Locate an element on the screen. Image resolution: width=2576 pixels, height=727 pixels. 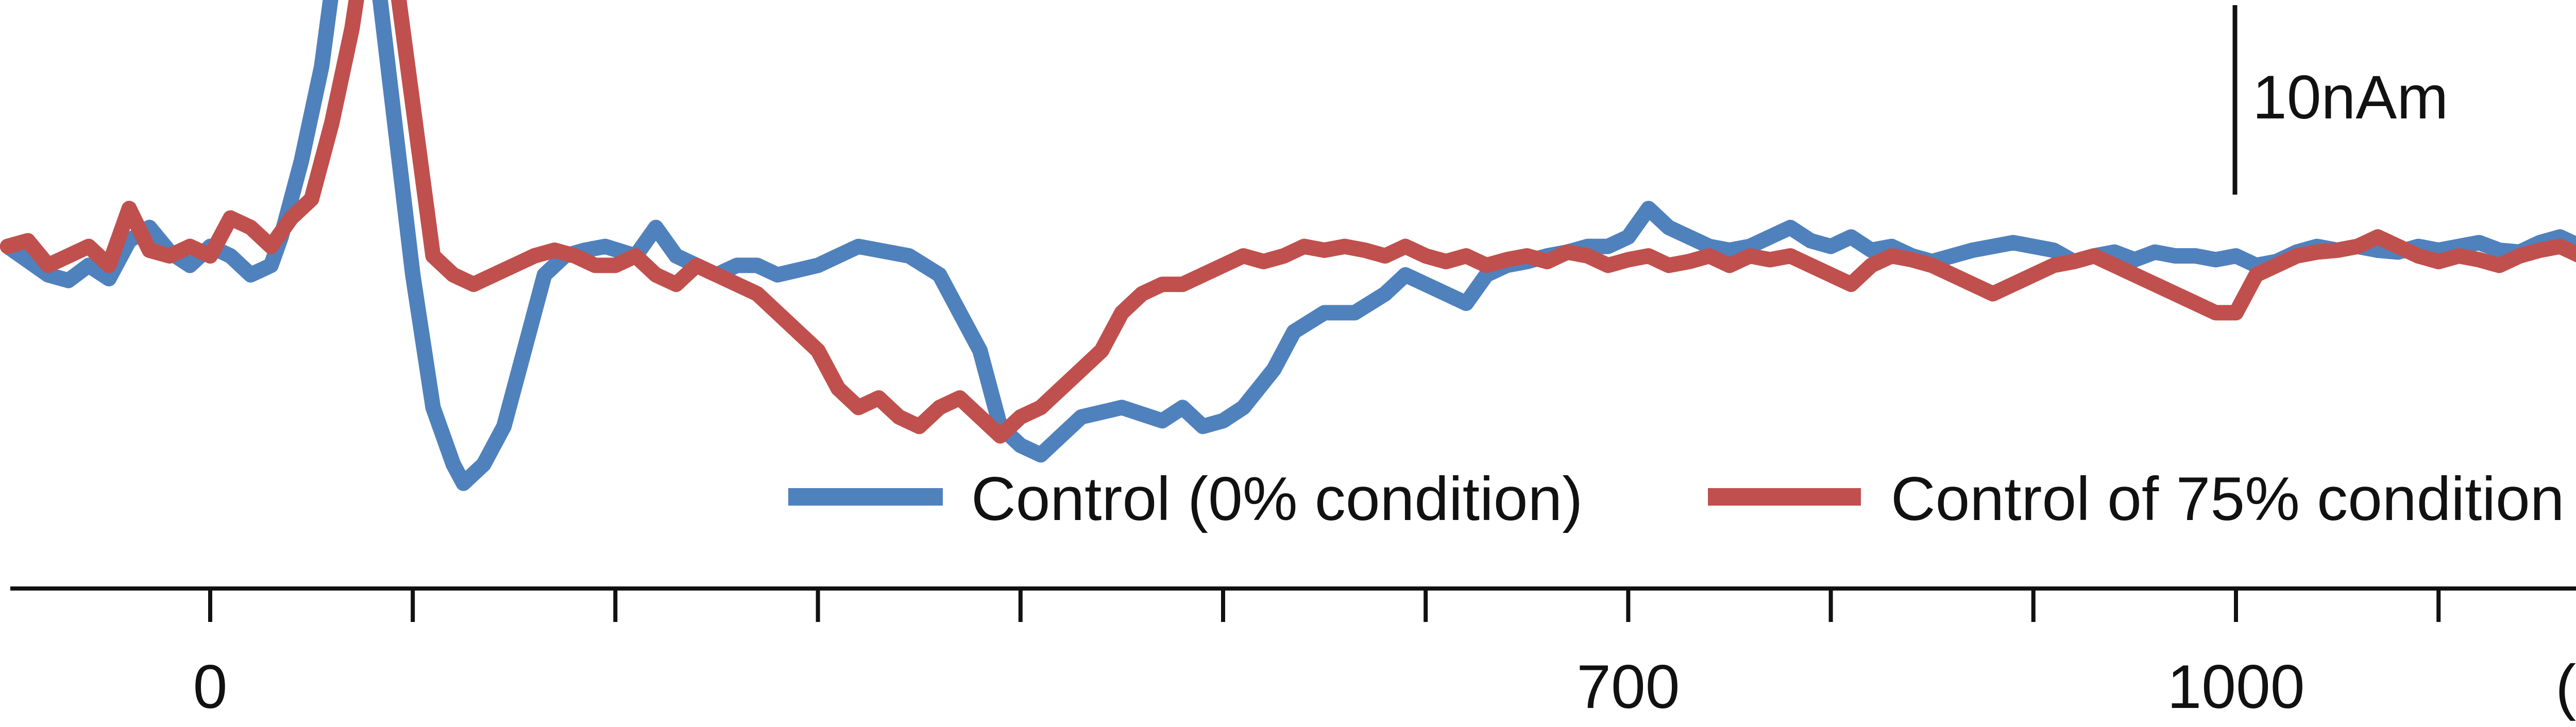
legend-label-control-0: Control (0% condition) is located at coordinates (1277, 498).